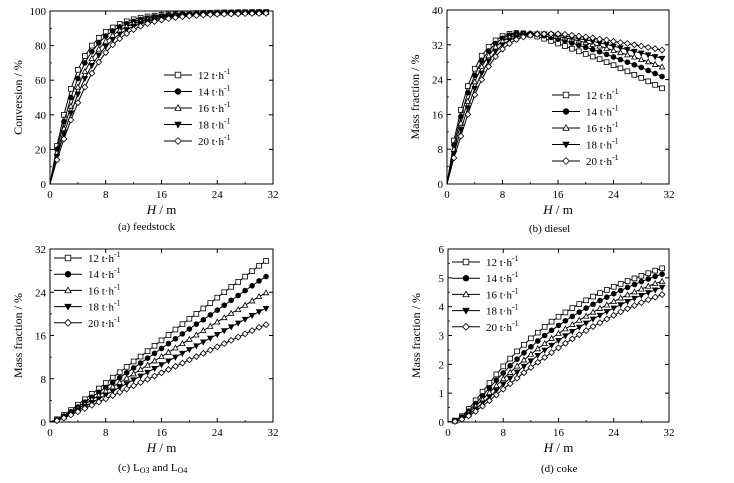  I want to click on series-line, so click(158, 98).